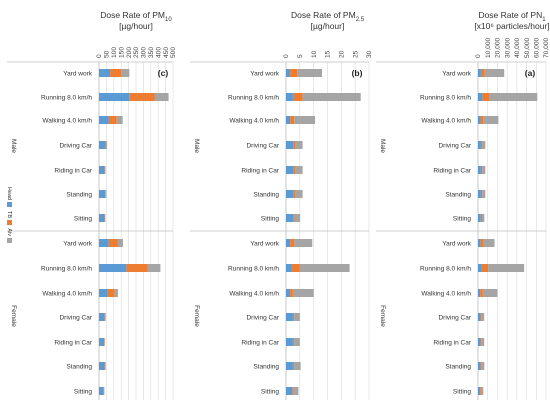  I want to click on x-tick-label: 200, so click(129, 52).